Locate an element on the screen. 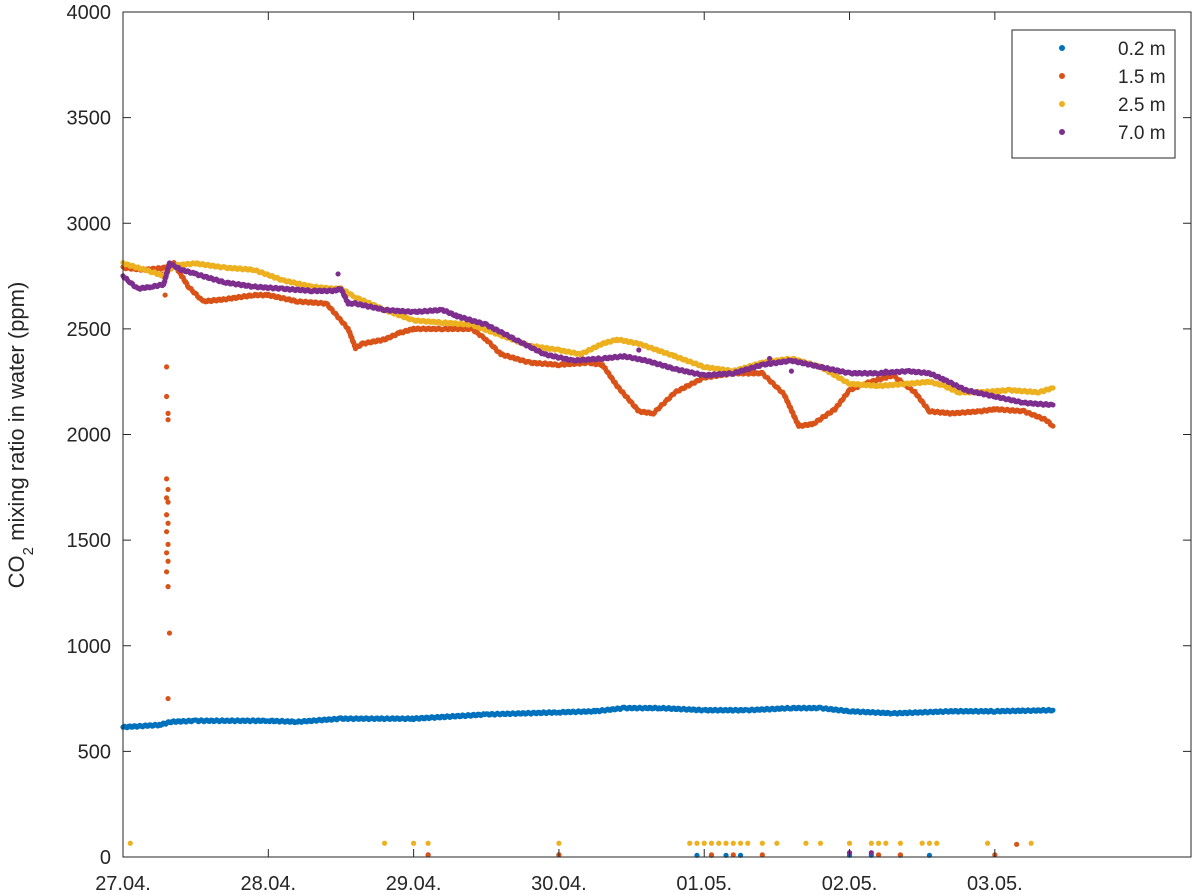  legend-box is located at coordinates (1093, 94).